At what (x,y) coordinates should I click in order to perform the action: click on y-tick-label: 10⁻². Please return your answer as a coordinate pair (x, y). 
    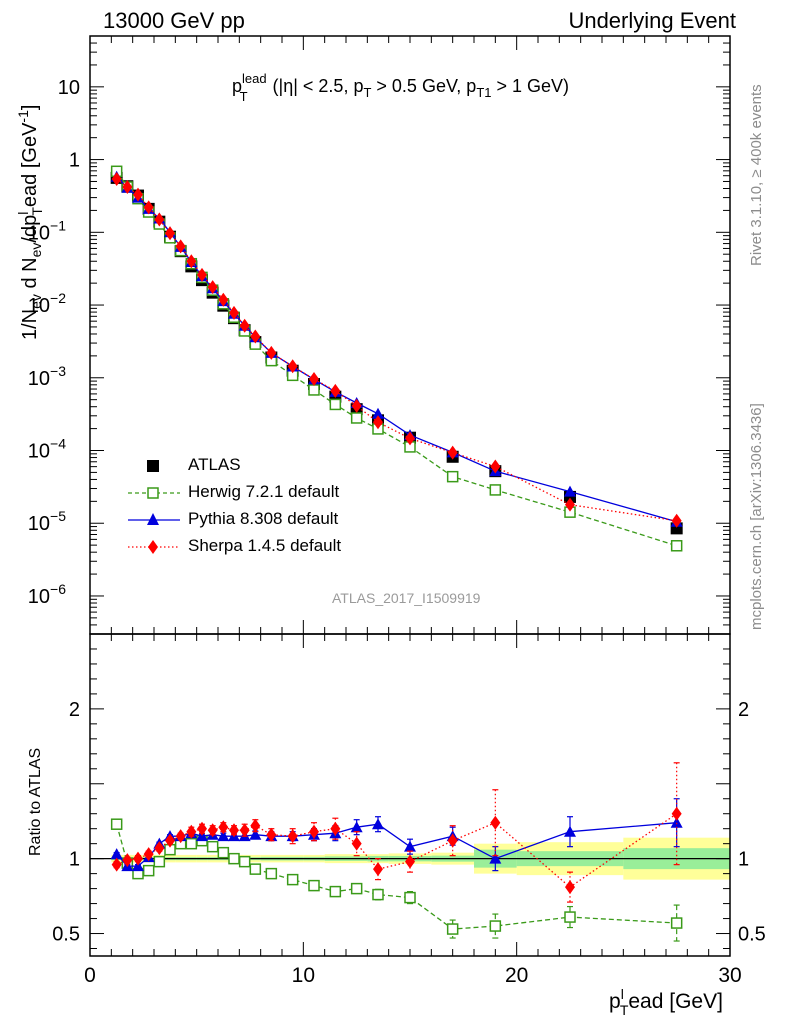
    Looking at the image, I should click on (47, 303).